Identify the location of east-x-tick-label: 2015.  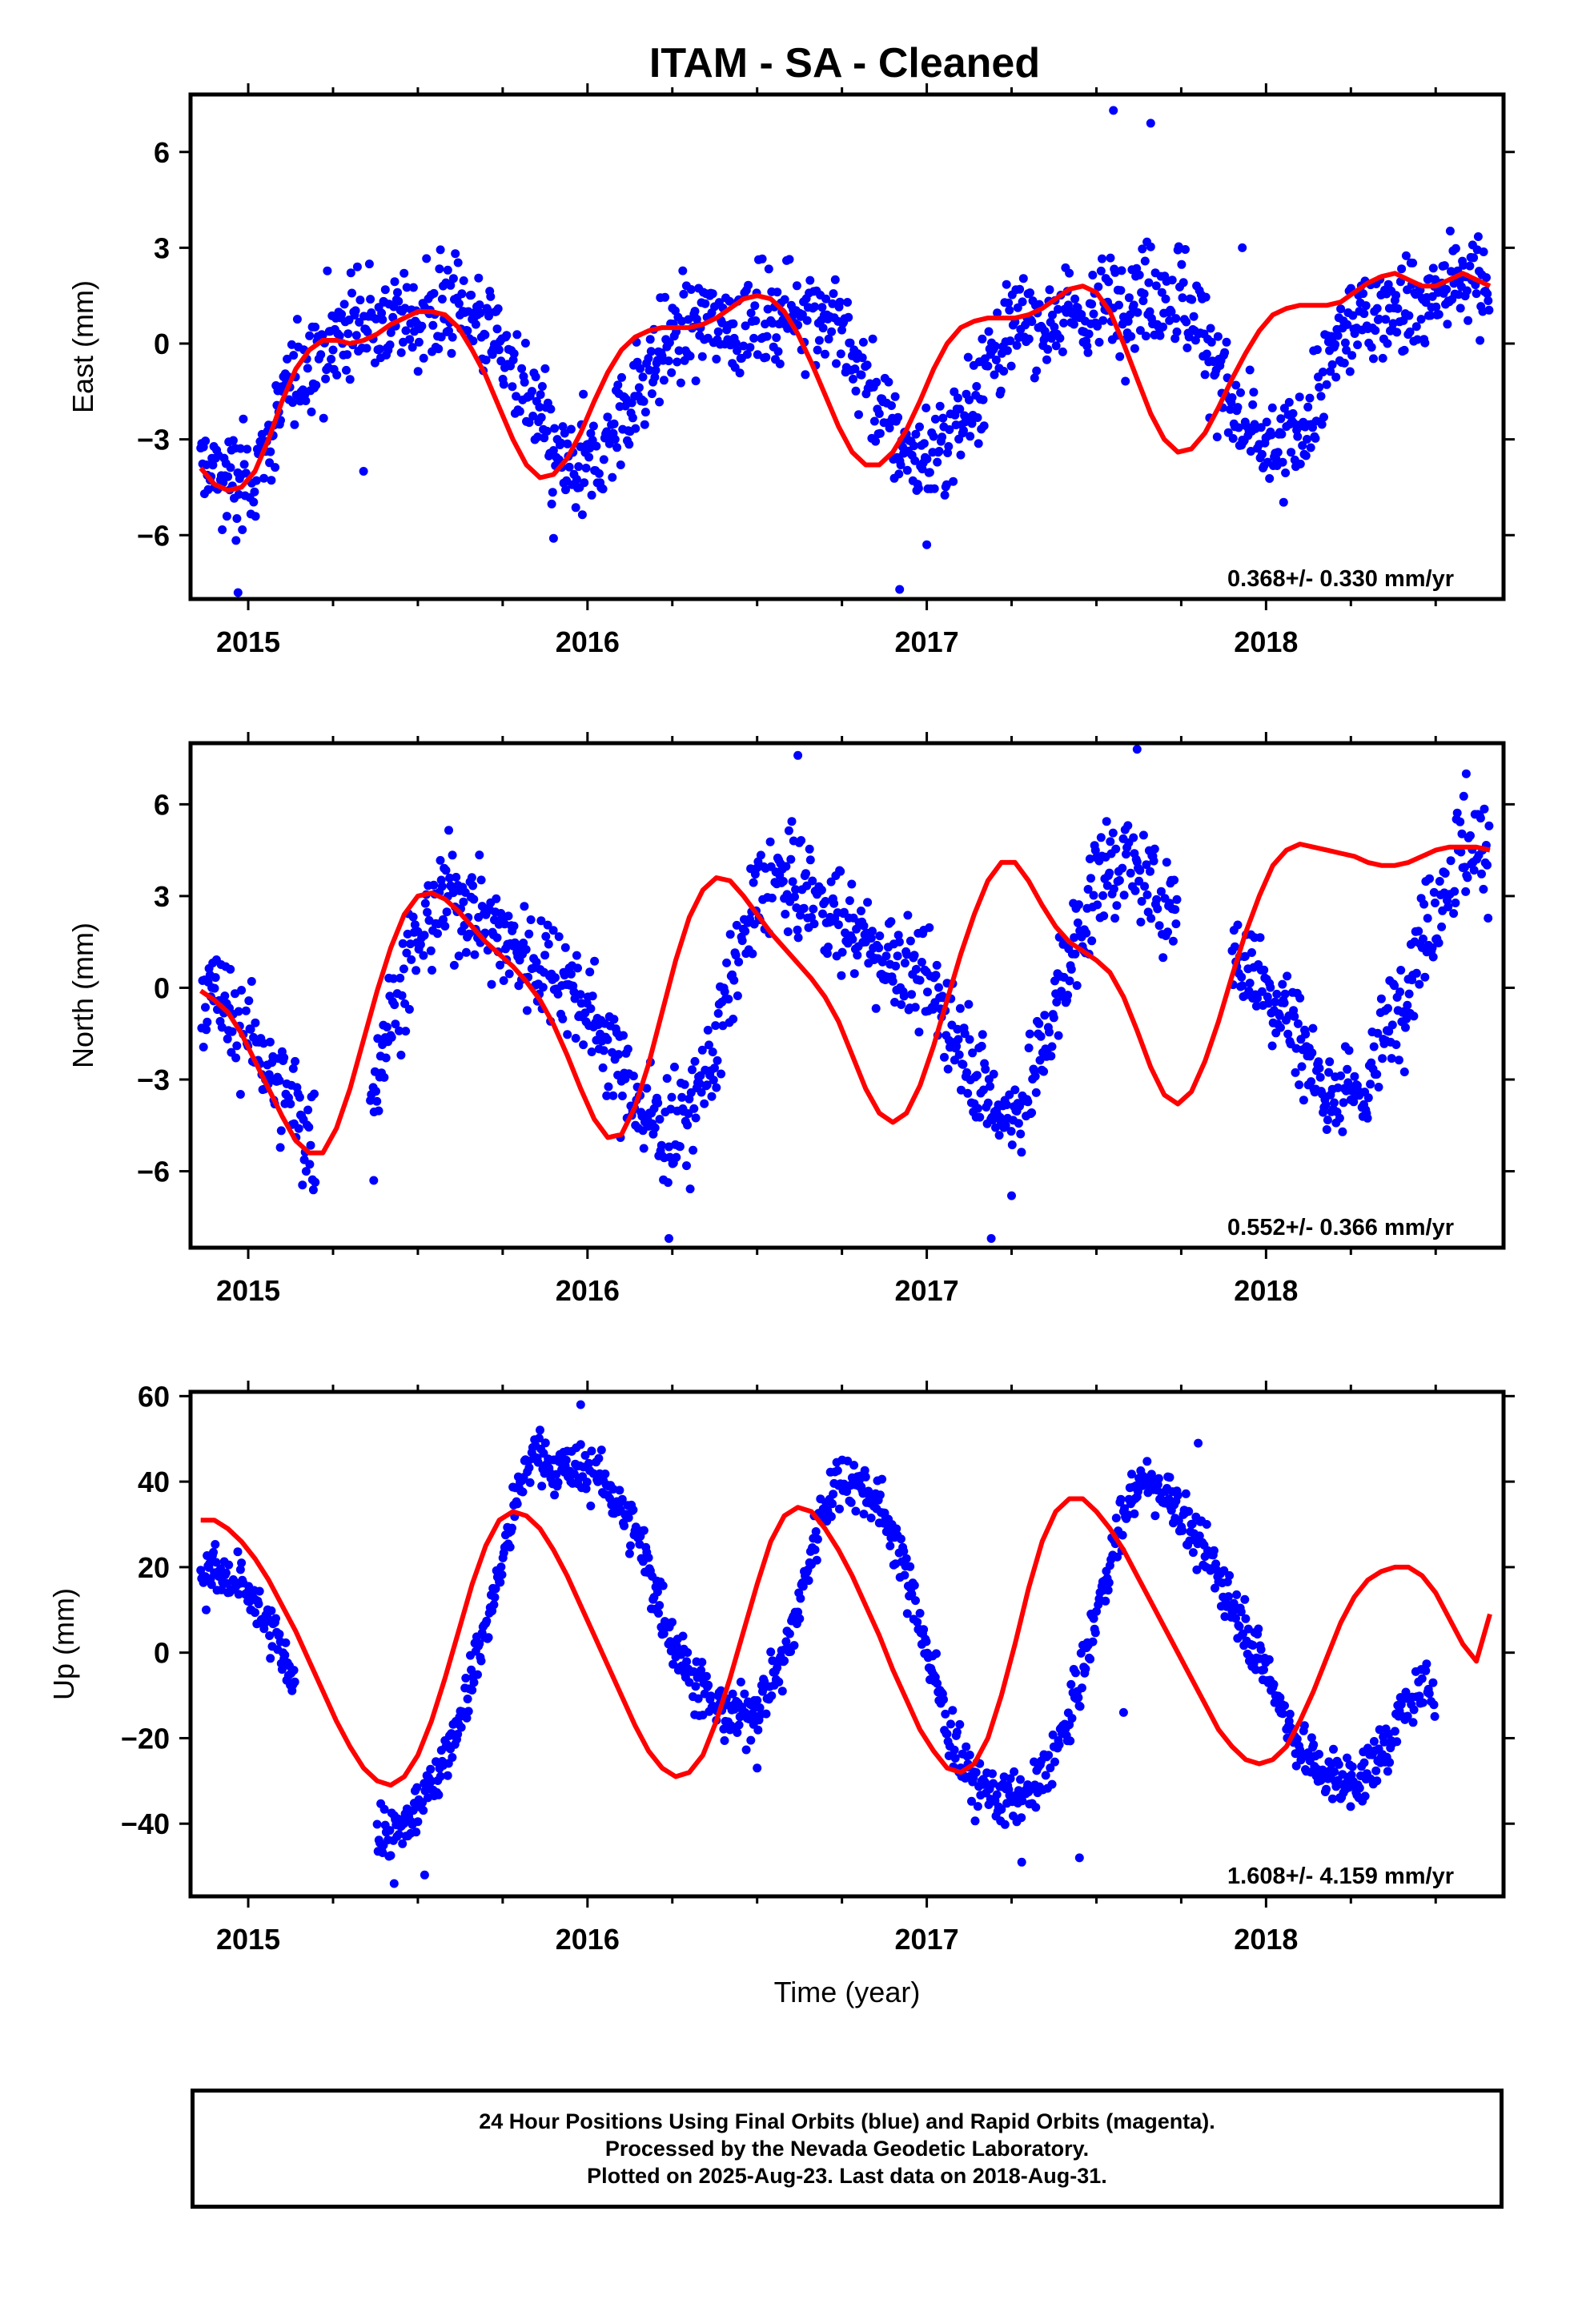
(248, 641).